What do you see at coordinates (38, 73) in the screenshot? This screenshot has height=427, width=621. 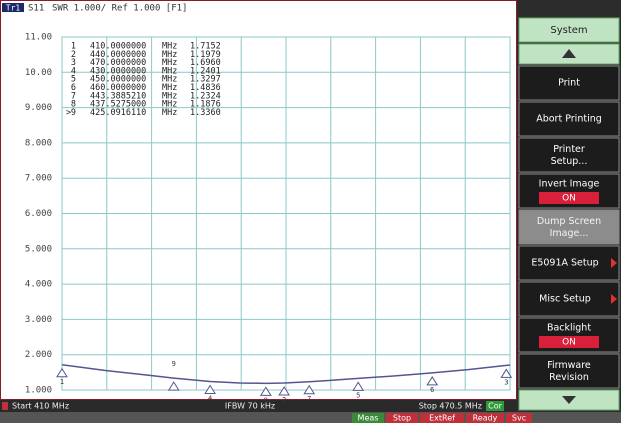 I see `y-tick-label: 10.00` at bounding box center [38, 73].